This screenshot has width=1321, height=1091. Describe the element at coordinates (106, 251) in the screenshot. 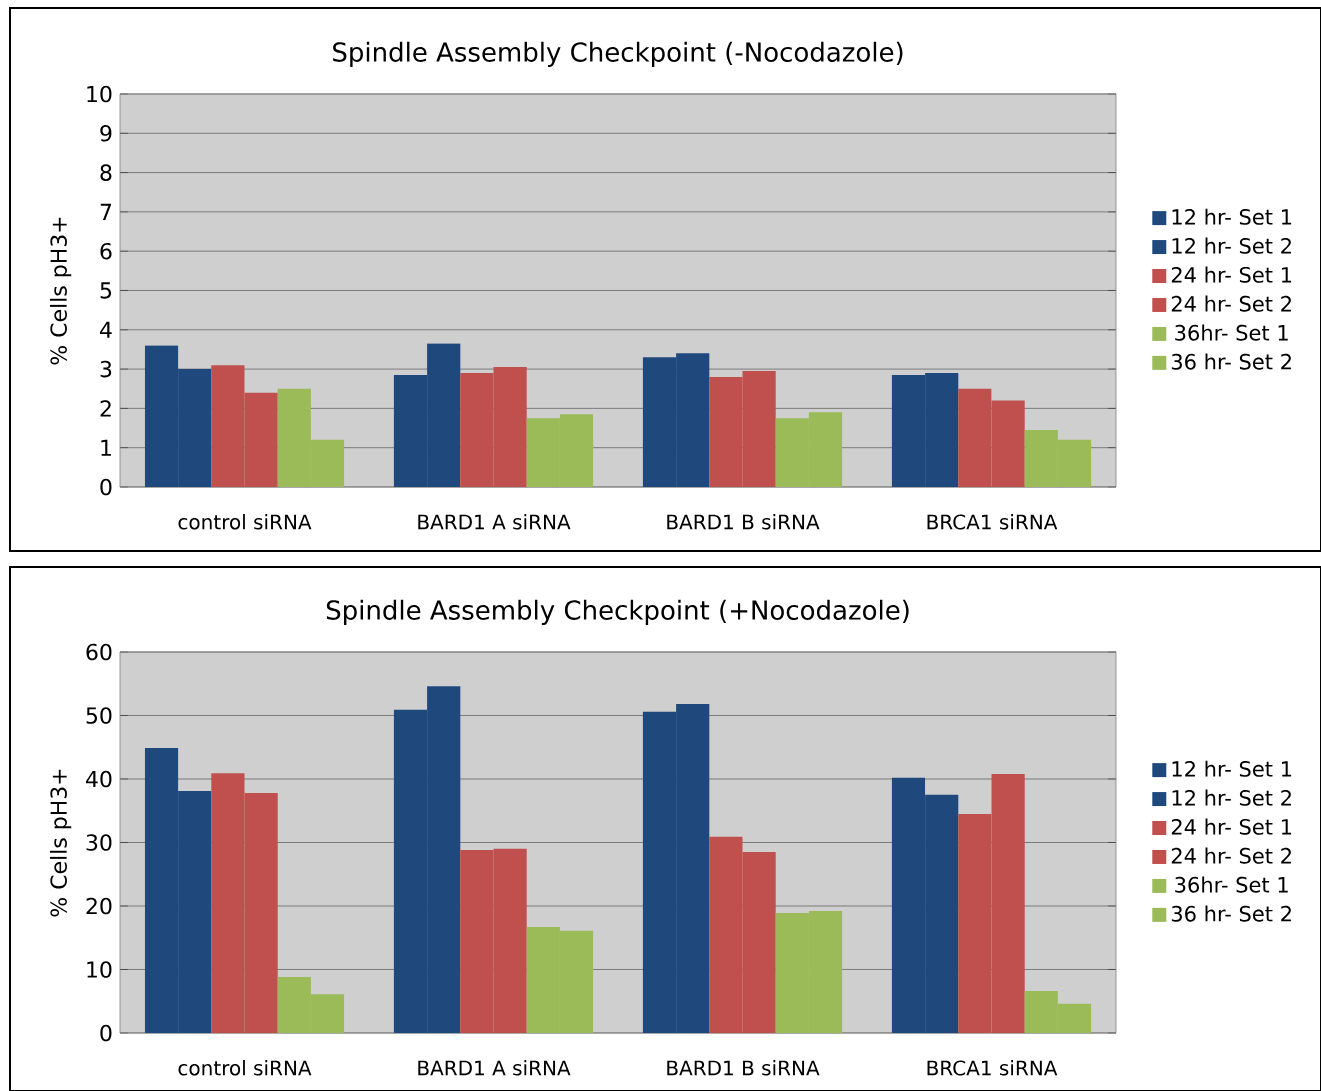

I see `y-tick-label: 6` at that location.